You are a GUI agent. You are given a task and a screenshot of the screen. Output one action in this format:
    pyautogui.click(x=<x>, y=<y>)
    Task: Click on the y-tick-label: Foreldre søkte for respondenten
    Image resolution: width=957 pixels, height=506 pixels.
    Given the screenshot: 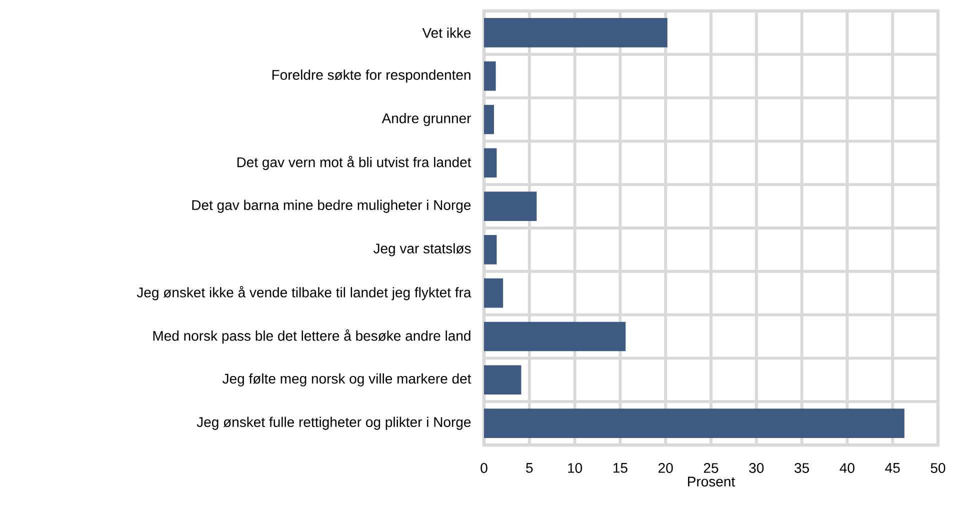 What is the action you would take?
    pyautogui.click(x=371, y=76)
    